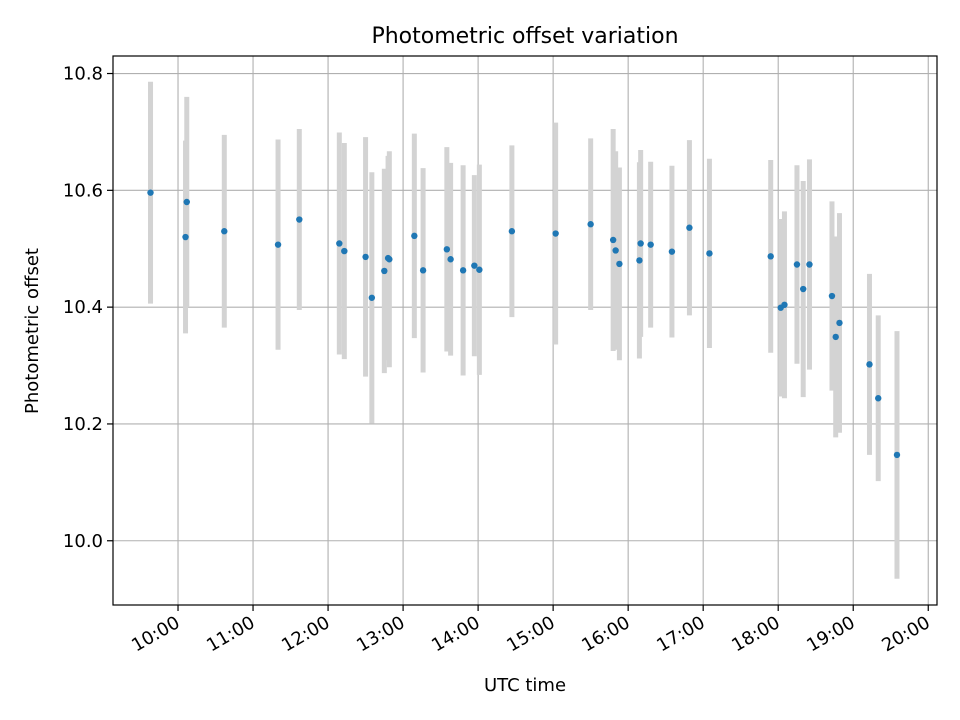 This screenshot has height=720, width=960. I want to click on chart-title: Photometric offset variation, so click(524, 36).